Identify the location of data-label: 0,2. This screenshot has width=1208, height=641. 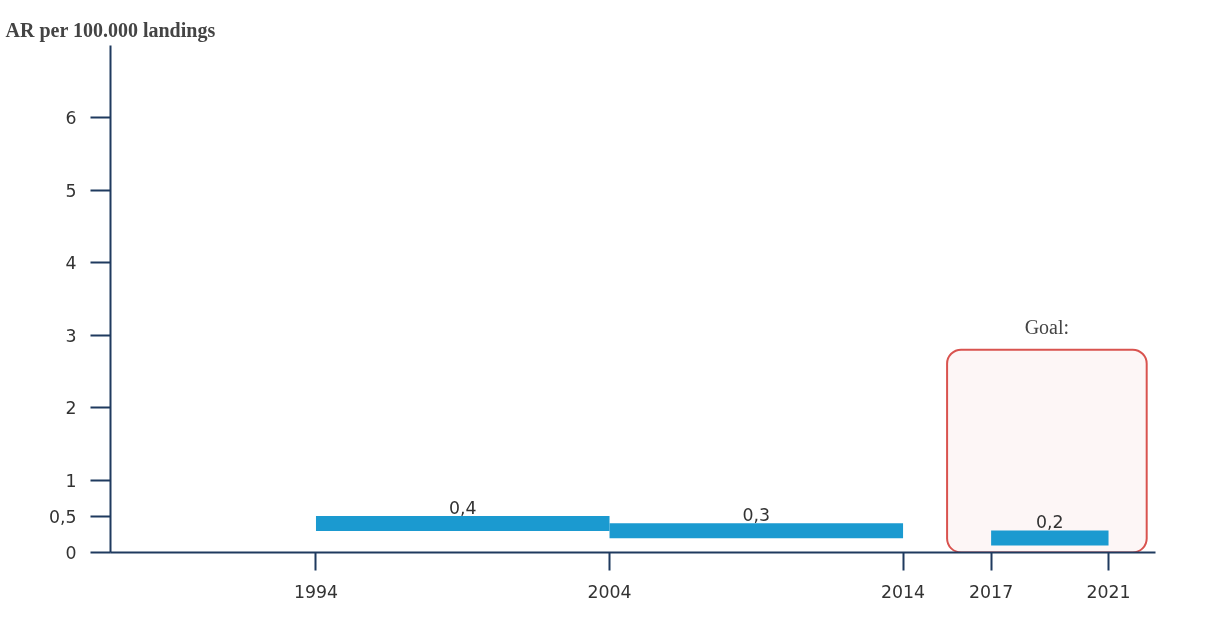
(1050, 522).